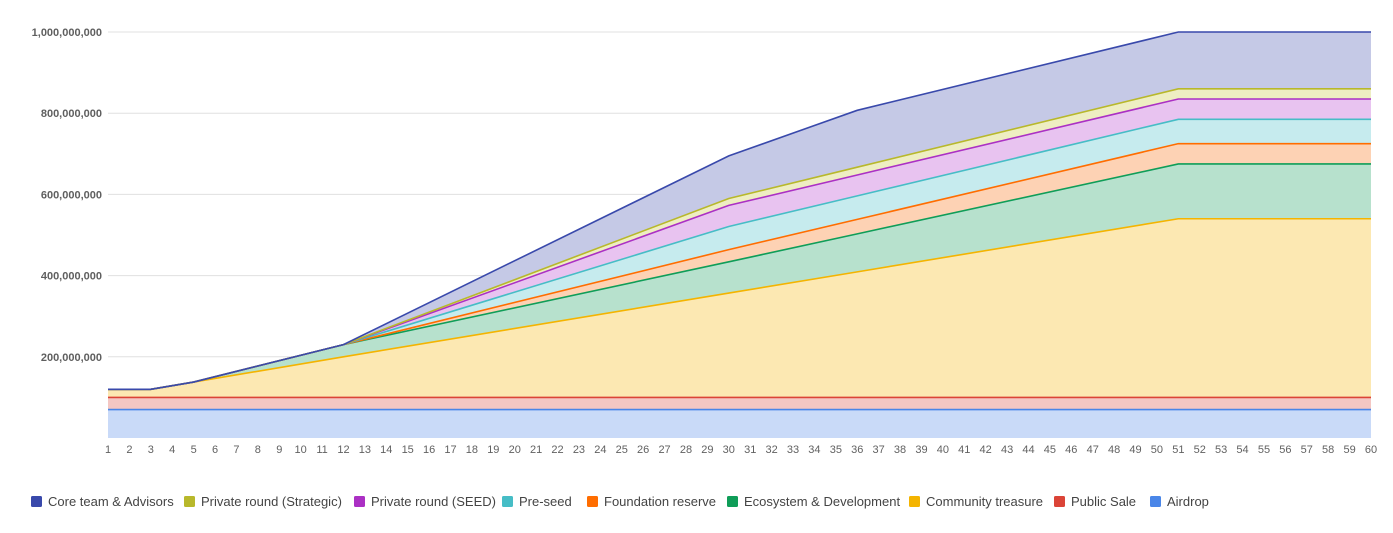 This screenshot has height=533, width=1393. What do you see at coordinates (1103, 501) in the screenshot?
I see `legend-label: Public Sale` at bounding box center [1103, 501].